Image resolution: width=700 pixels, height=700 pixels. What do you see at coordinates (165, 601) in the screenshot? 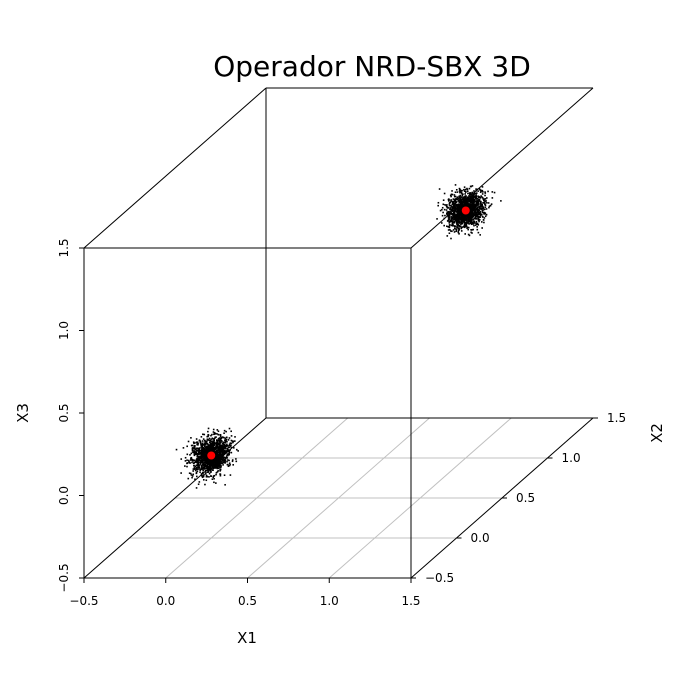
I see `x-tick-label: 0.0` at bounding box center [165, 601].